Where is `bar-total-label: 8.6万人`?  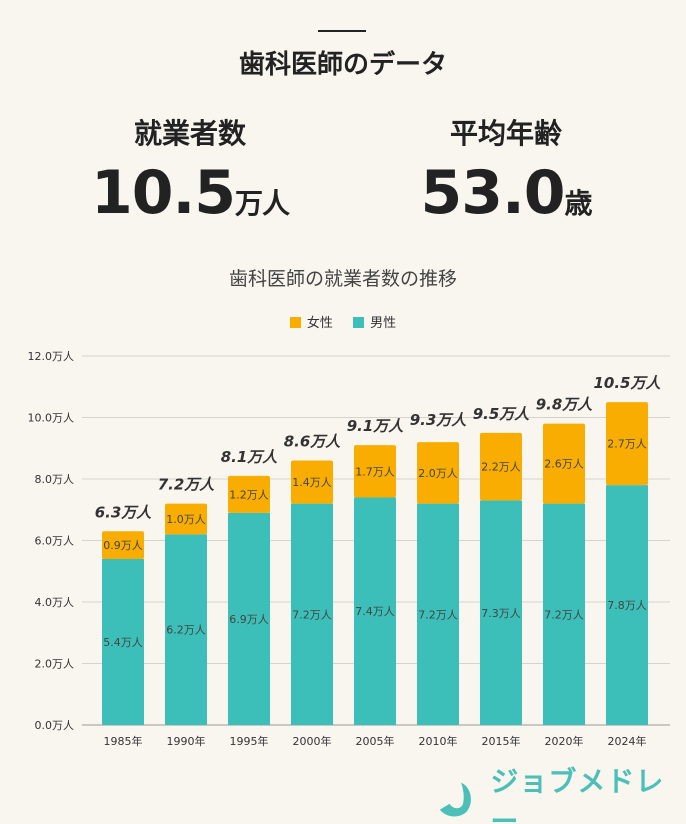 bar-total-label: 8.6万人 is located at coordinates (313, 442).